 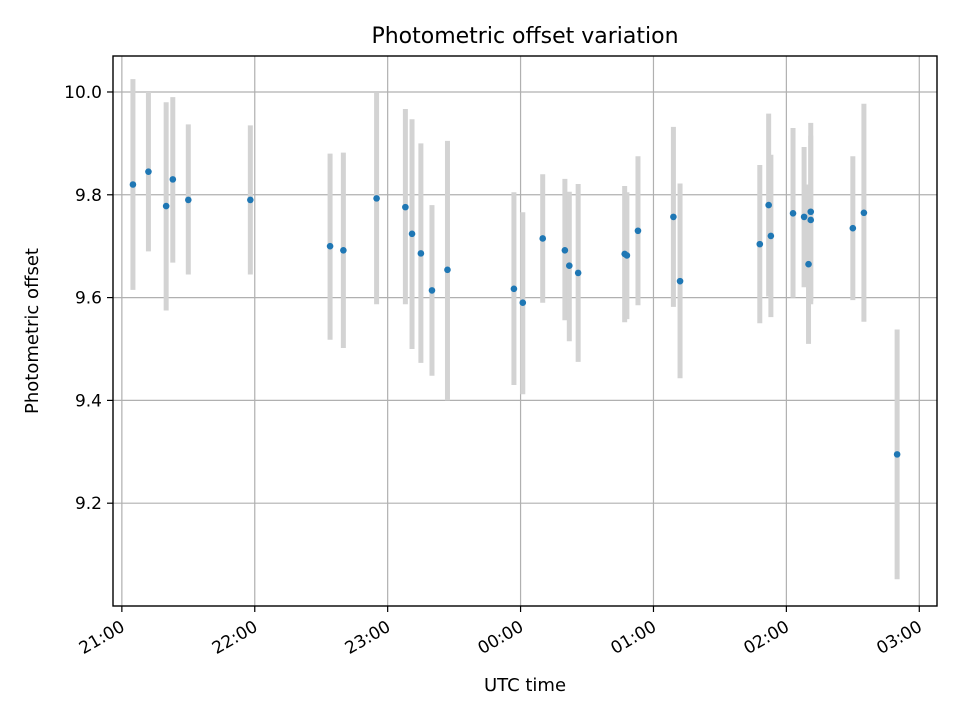 I want to click on y-tick-label: 10.0, so click(x=83, y=93).